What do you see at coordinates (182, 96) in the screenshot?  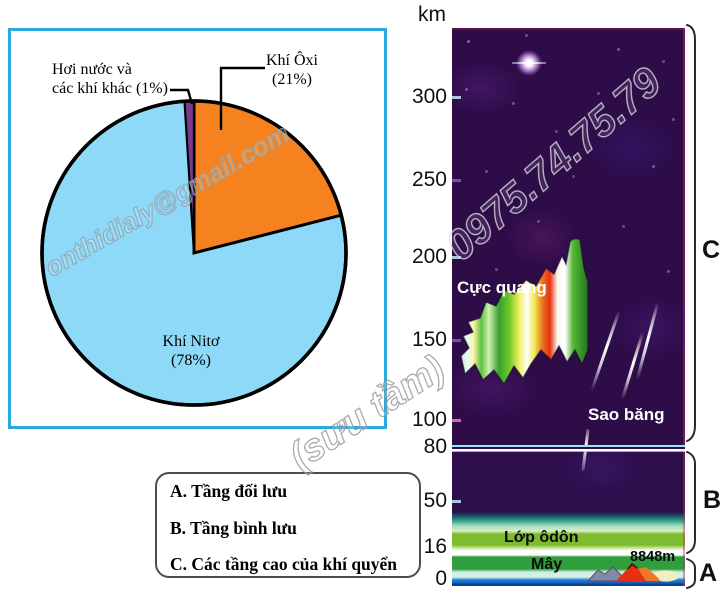 I see `callout-line-water` at bounding box center [182, 96].